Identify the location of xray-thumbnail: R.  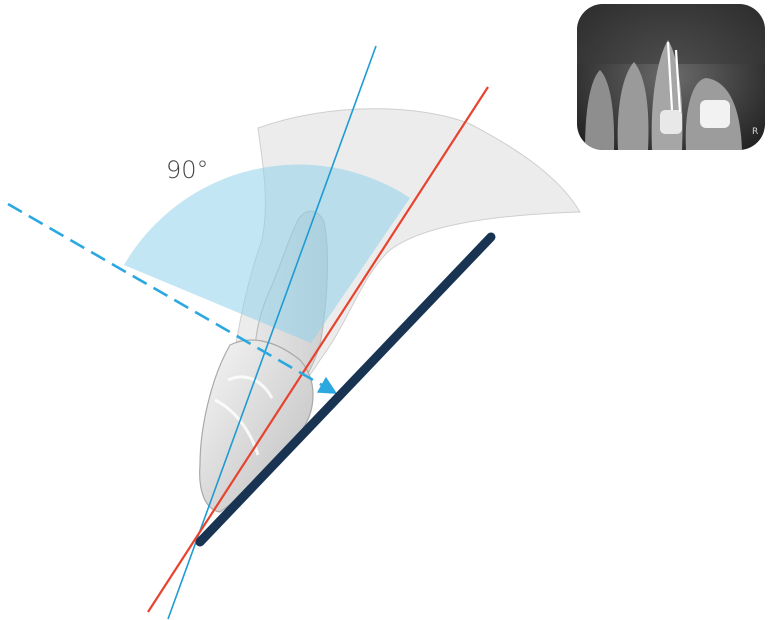
(671, 77).